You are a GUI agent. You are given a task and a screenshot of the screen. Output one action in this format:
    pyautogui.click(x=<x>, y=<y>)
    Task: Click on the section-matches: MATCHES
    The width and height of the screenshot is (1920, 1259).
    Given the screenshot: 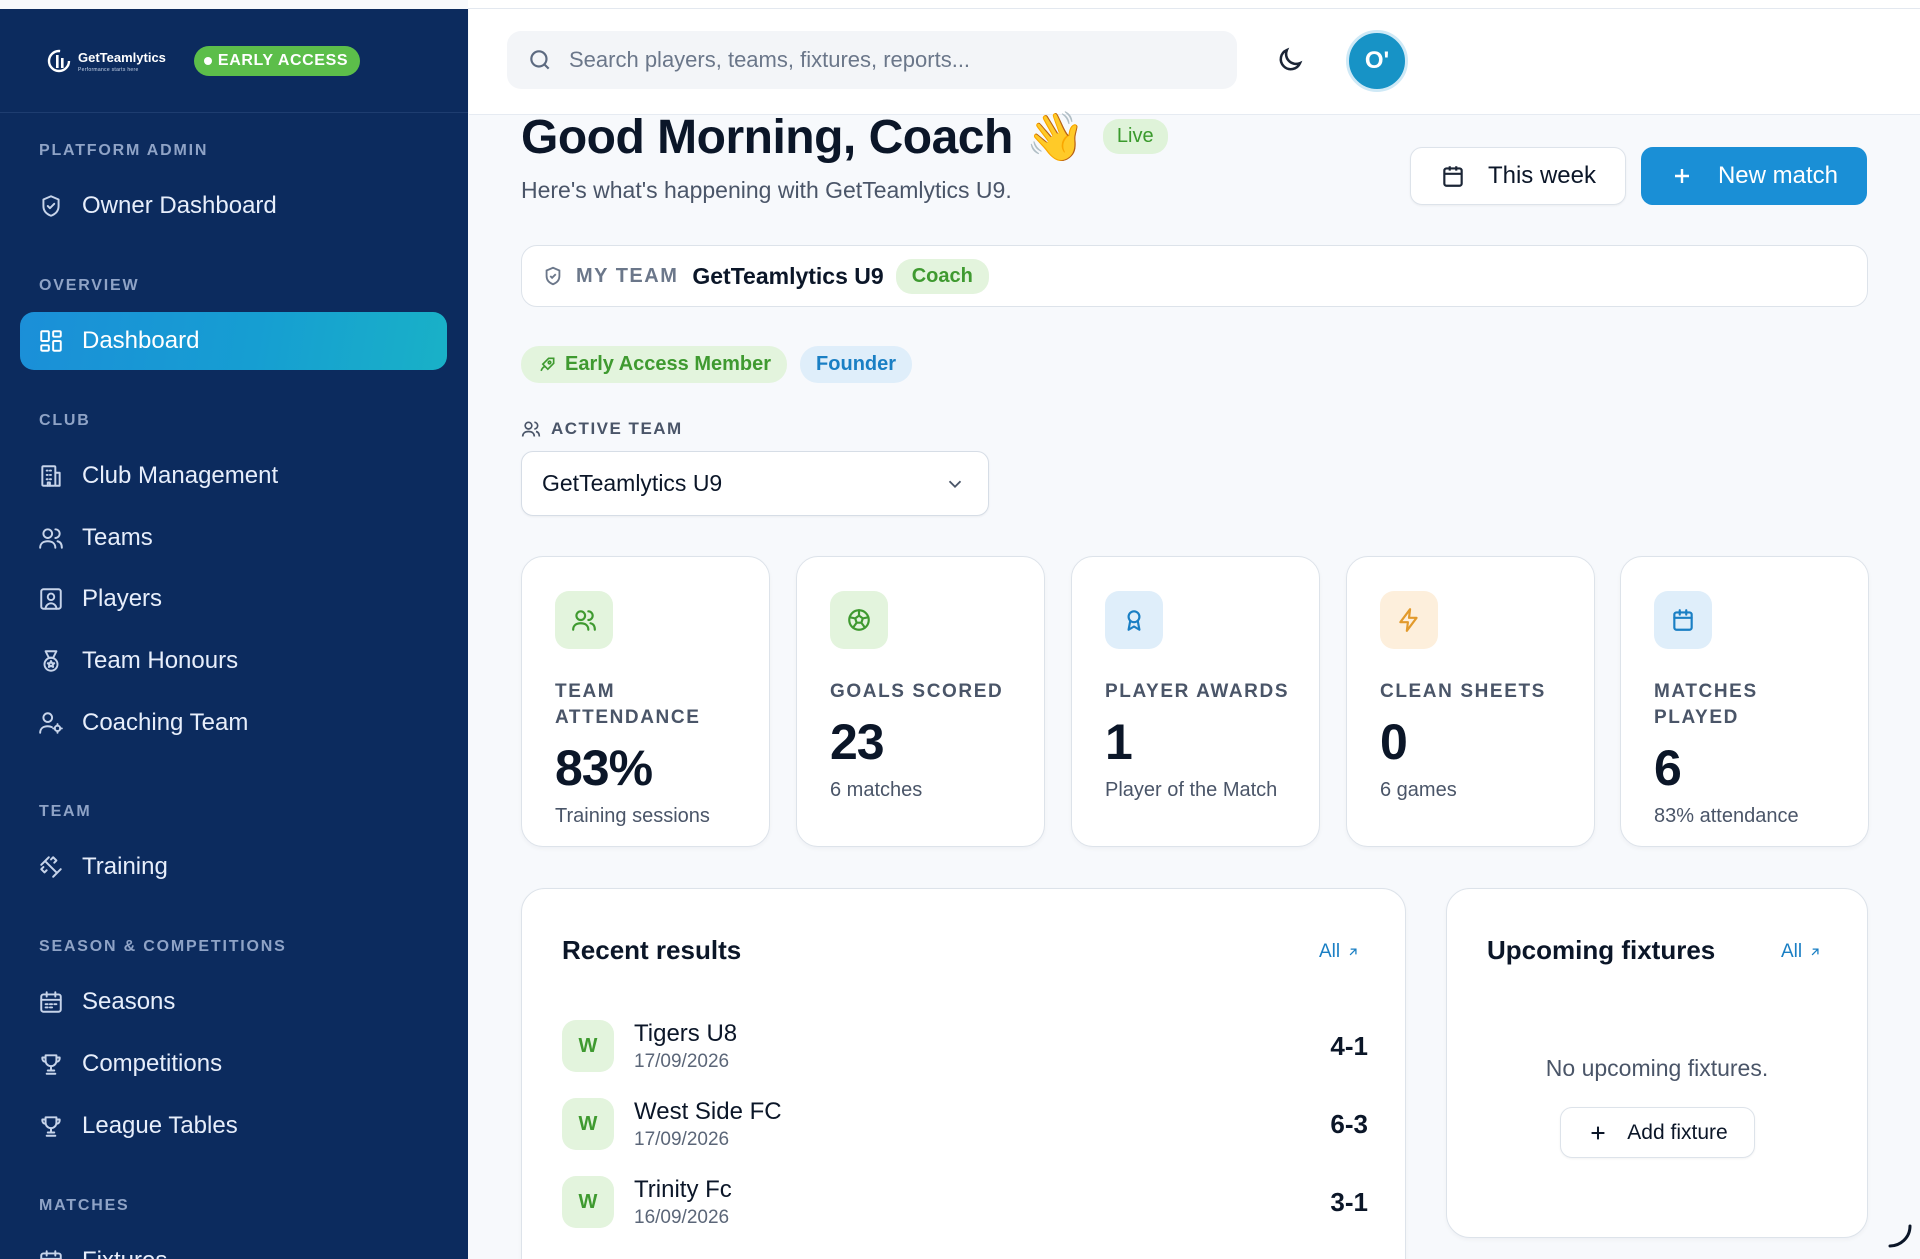 What is the action you would take?
    pyautogui.click(x=84, y=1205)
    